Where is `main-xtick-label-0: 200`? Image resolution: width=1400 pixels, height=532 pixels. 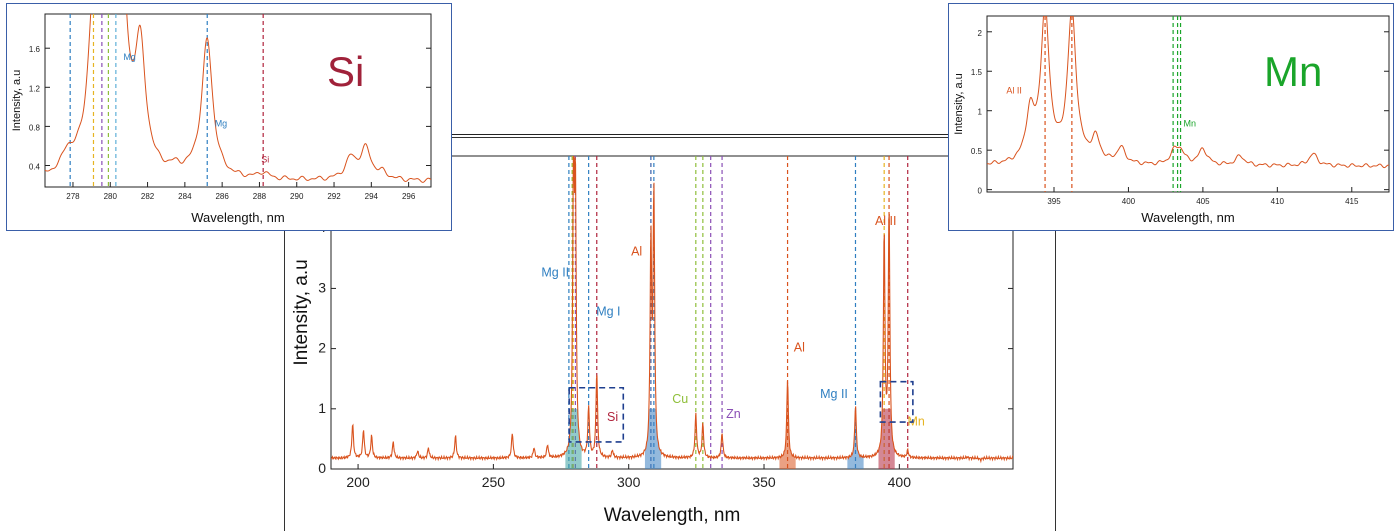
main-xtick-label-0: 200 is located at coordinates (358, 482).